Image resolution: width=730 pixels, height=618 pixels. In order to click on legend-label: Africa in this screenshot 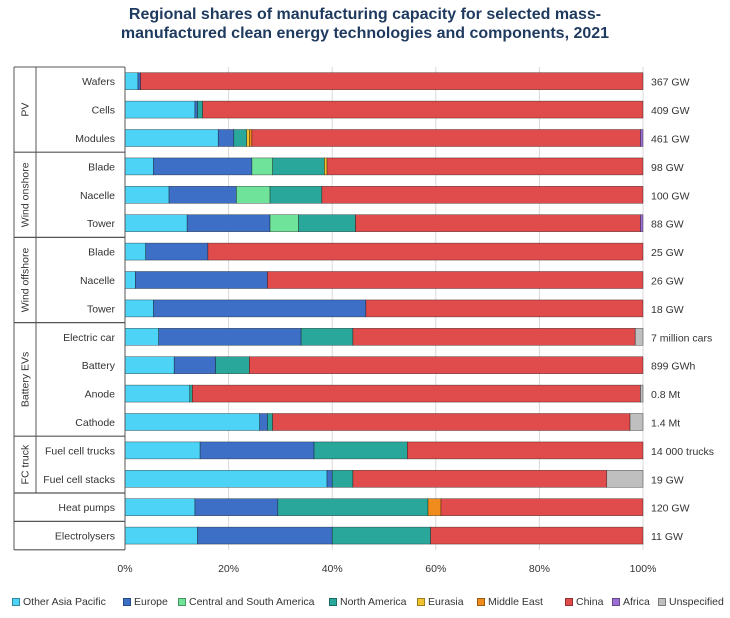, I will do `click(636, 602)`.